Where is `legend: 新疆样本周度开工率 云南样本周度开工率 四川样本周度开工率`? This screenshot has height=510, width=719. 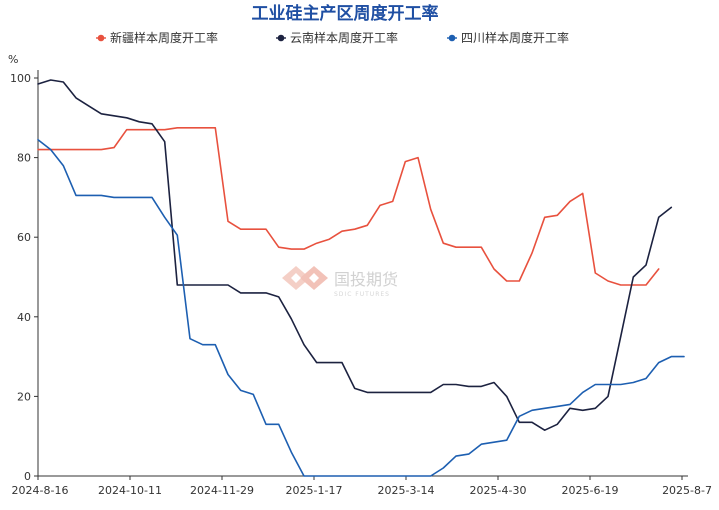
legend: 新疆样本周度开工率 云南样本周度开工率 四川样本周度开工率 is located at coordinates (332, 37).